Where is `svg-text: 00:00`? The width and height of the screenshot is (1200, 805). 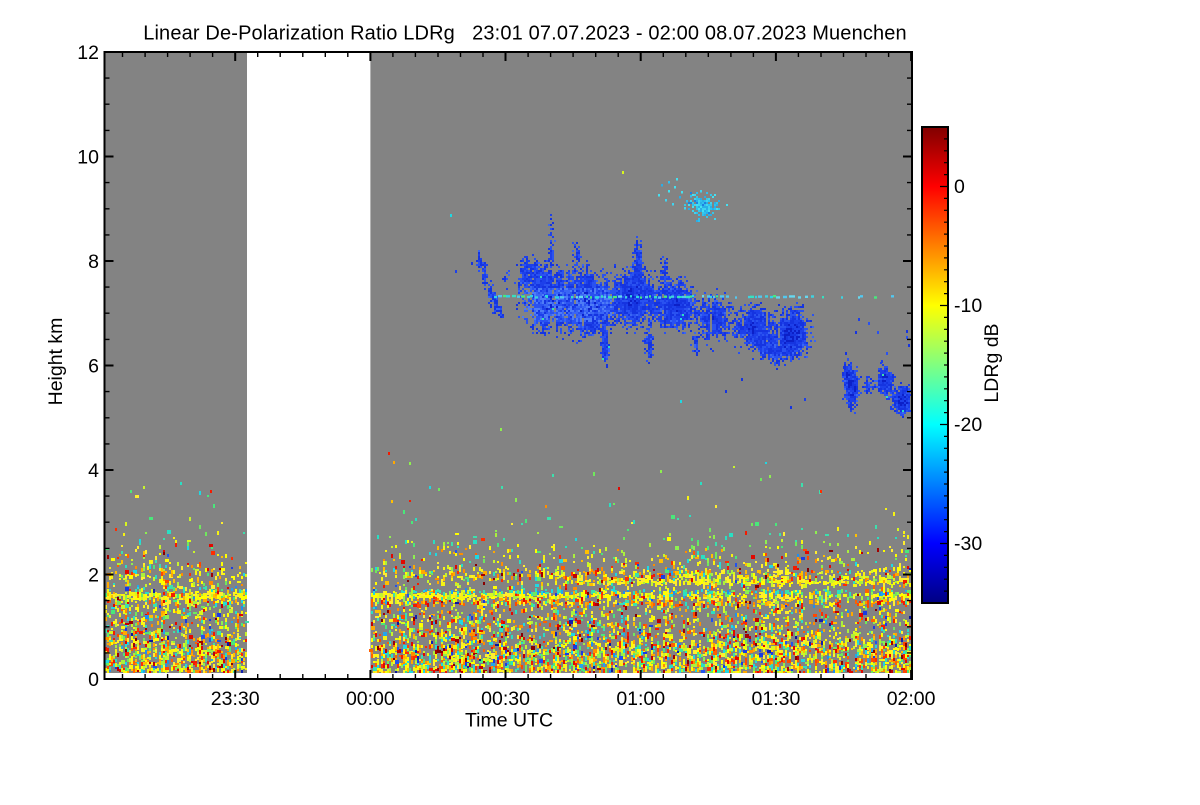
svg-text: 00:00 is located at coordinates (370, 699).